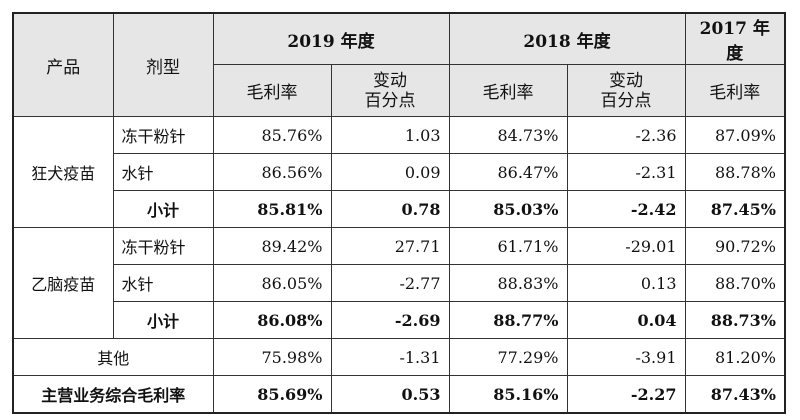 The width and height of the screenshot is (800, 420). Describe the element at coordinates (390, 90) in the screenshot. I see `header-change-2019: 变动 百分点` at that location.